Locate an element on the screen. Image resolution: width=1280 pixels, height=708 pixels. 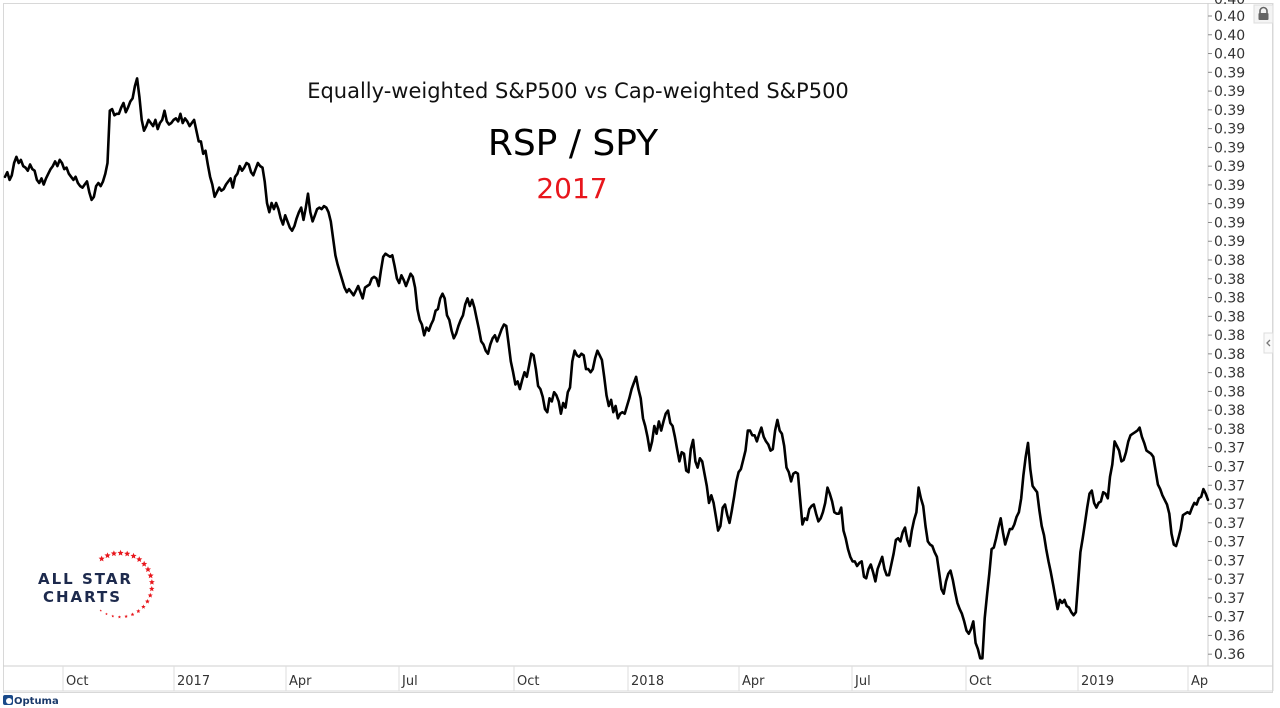
logo-stars is located at coordinates (126, 584).